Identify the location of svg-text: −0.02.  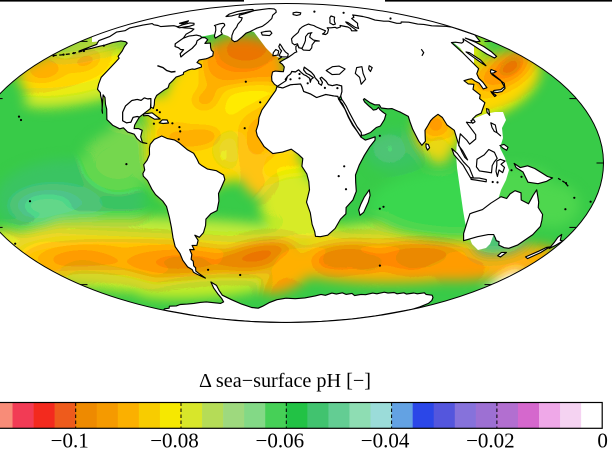
(490, 441).